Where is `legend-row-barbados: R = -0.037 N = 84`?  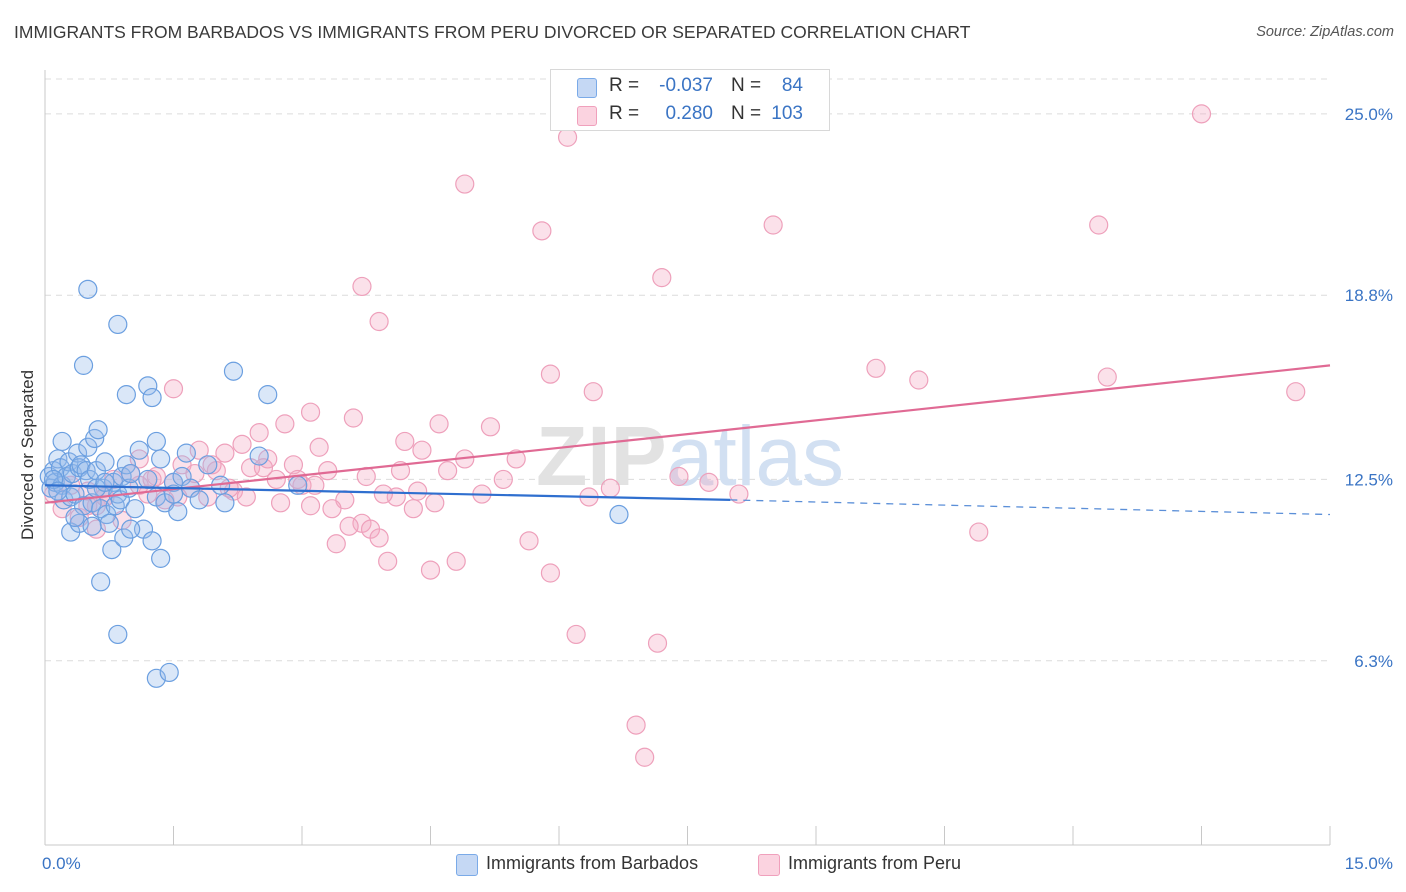 legend-row-barbados: R = -0.037 N = 84 is located at coordinates (690, 87).